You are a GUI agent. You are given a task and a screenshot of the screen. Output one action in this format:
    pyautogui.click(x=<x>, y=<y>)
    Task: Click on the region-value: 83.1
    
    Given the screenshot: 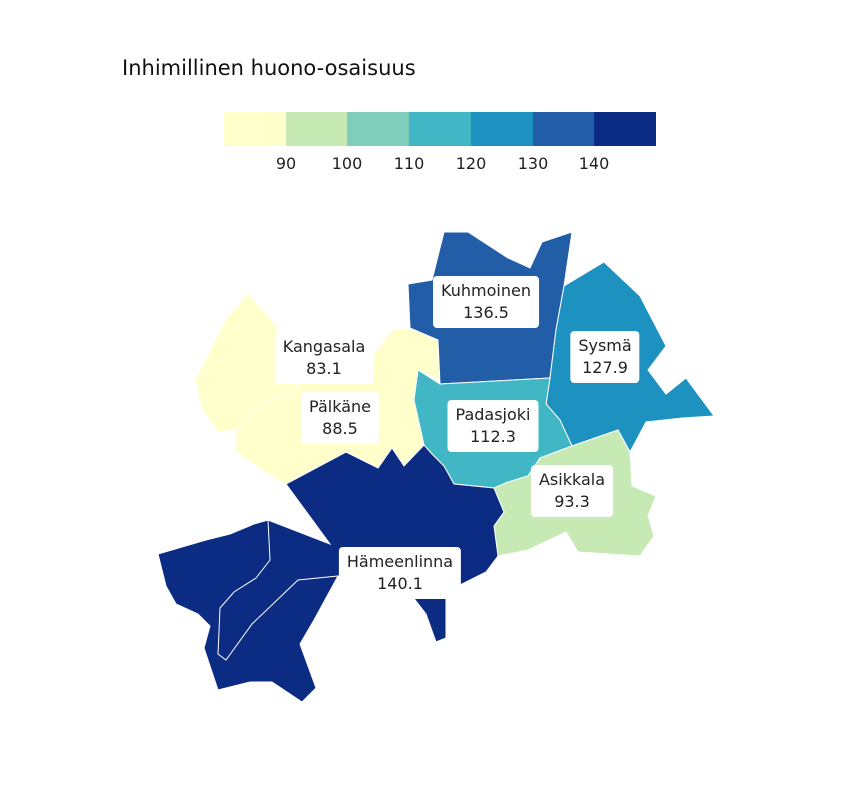 What is the action you would take?
    pyautogui.click(x=324, y=368)
    